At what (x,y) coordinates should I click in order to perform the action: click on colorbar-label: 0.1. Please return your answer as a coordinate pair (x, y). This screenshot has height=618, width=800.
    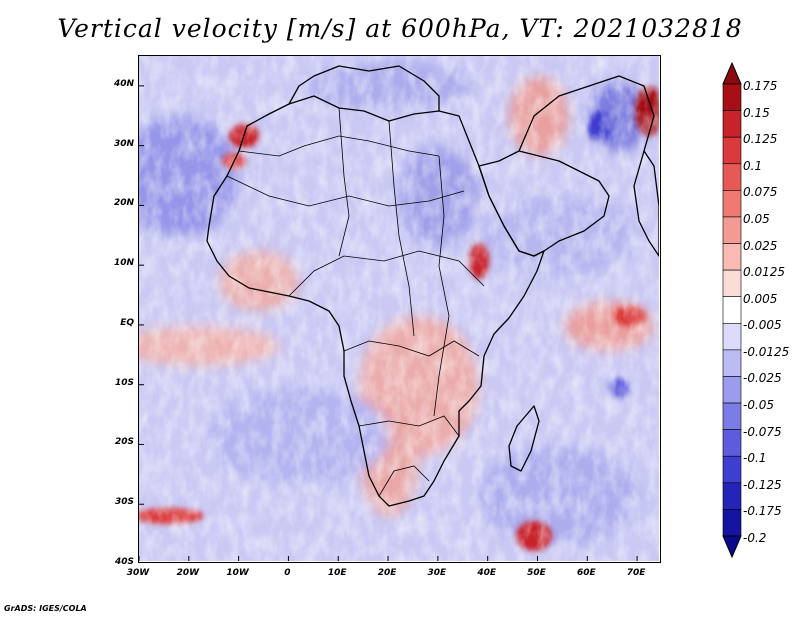
    Looking at the image, I should click on (753, 165).